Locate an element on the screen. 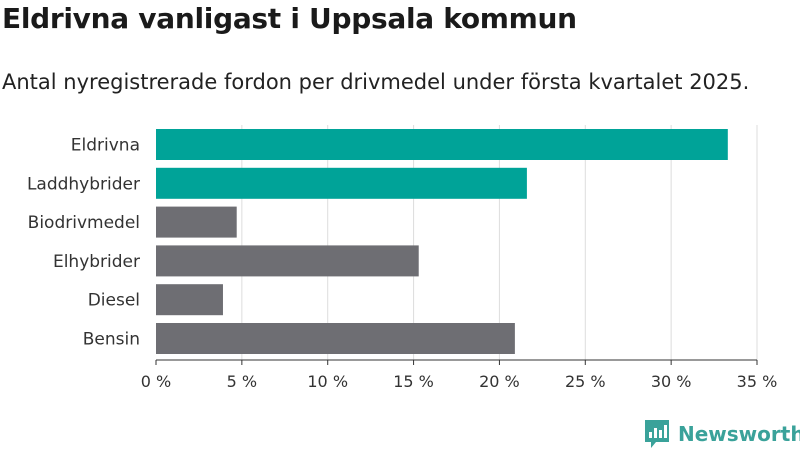 Image resolution: width=800 pixels, height=450 pixels. newsworthy-logo-text: Newsworthy is located at coordinates (739, 434).